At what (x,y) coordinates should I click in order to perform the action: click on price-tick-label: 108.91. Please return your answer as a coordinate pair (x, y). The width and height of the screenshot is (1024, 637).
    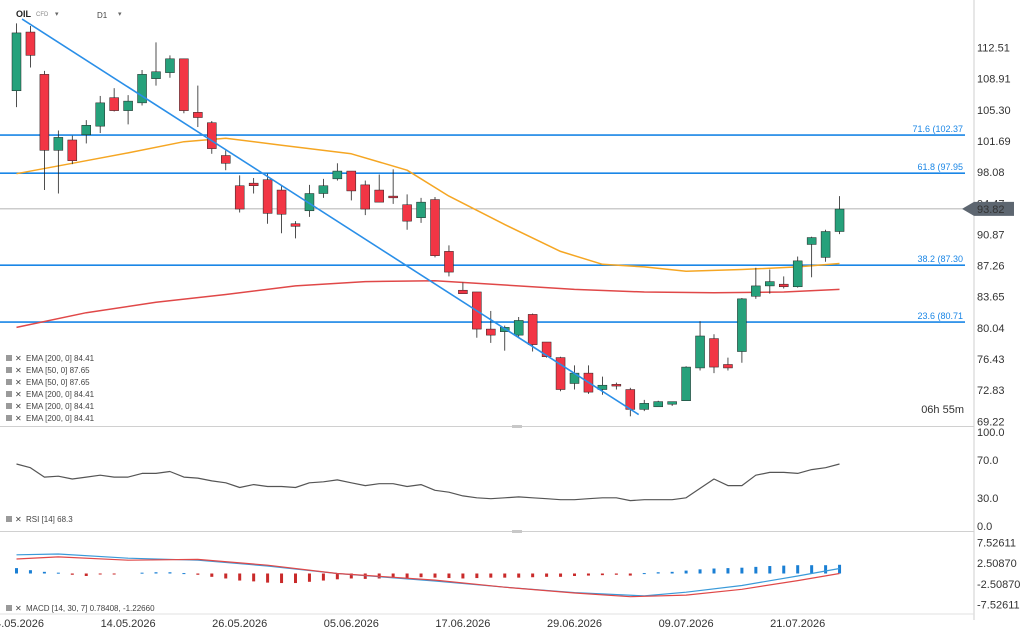
    Looking at the image, I should click on (994, 80).